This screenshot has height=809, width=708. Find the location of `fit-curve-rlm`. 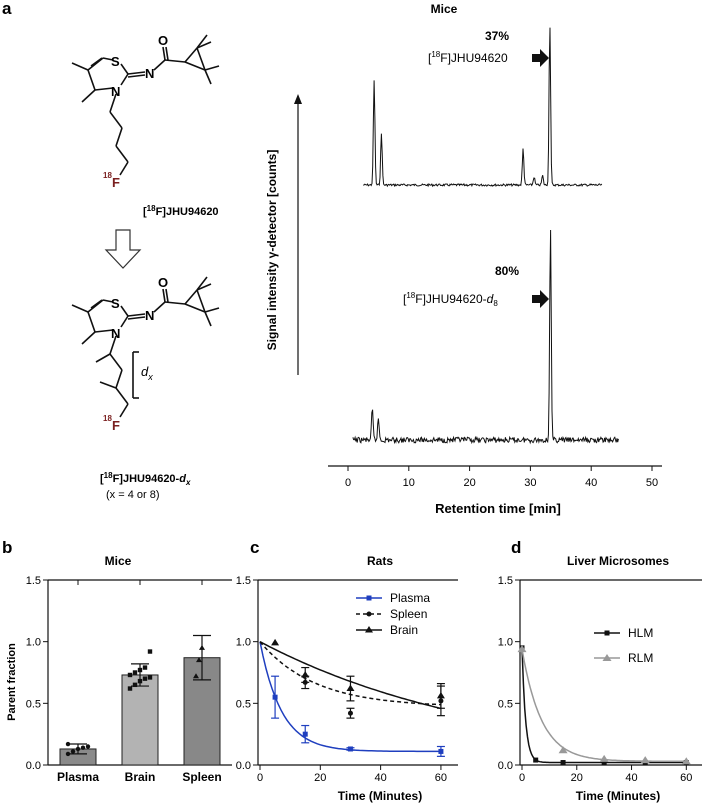

fit-curve-rlm is located at coordinates (604, 705).